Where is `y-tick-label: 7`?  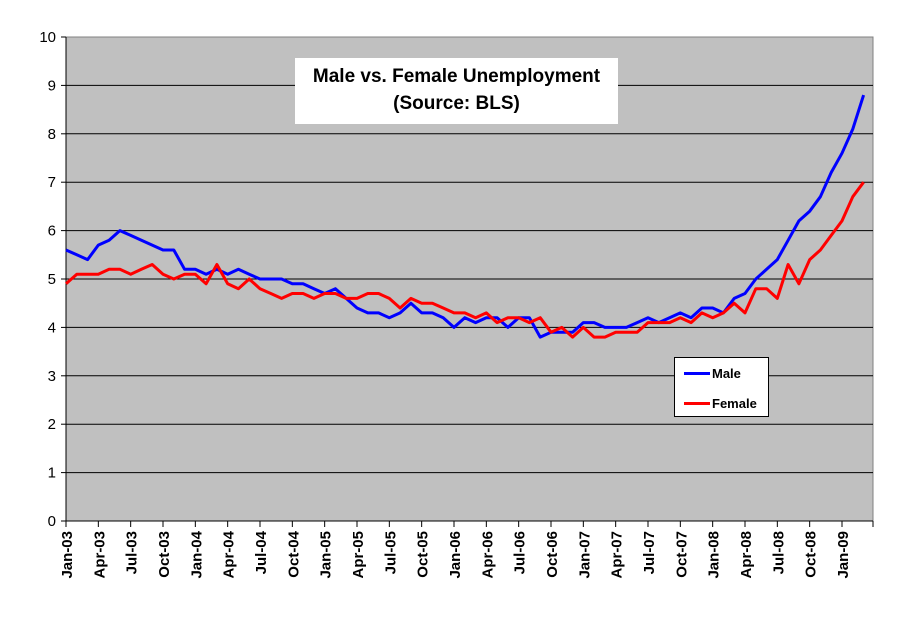
y-tick-label: 7 is located at coordinates (52, 182).